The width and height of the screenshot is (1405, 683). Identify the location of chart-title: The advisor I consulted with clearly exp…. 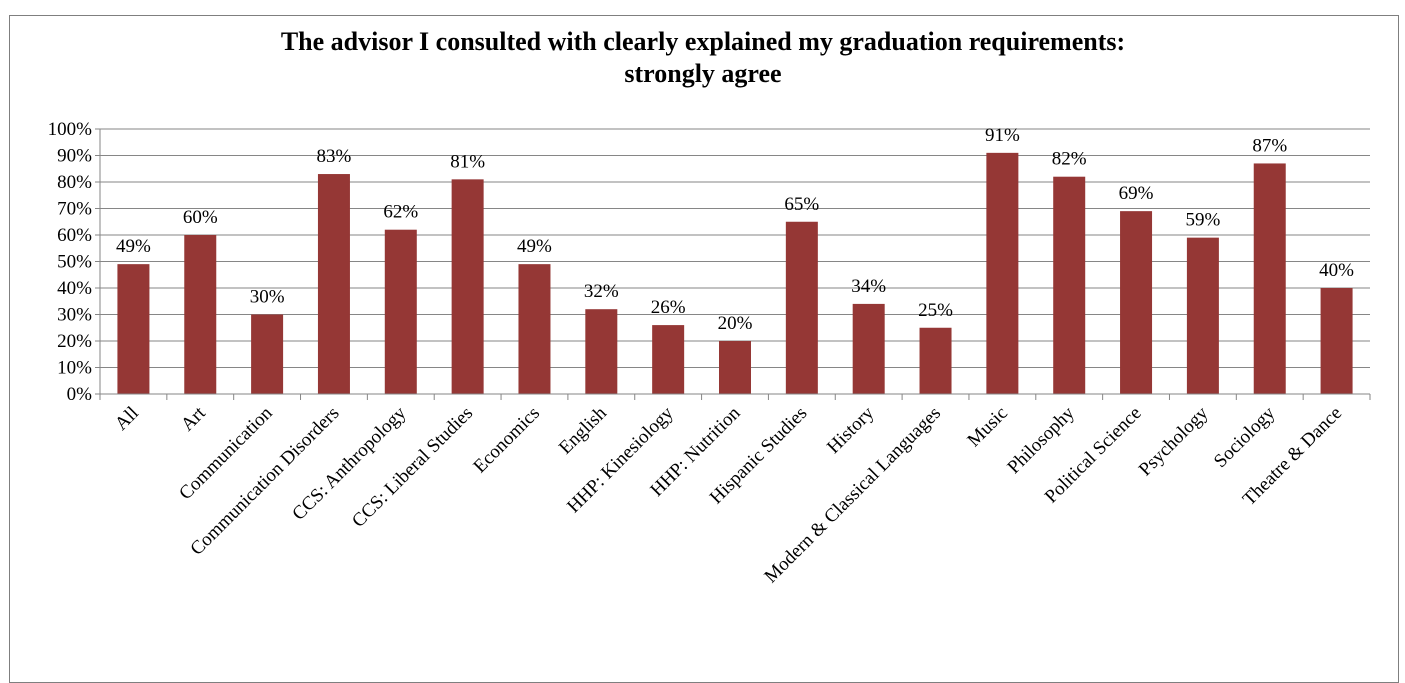
(703, 57).